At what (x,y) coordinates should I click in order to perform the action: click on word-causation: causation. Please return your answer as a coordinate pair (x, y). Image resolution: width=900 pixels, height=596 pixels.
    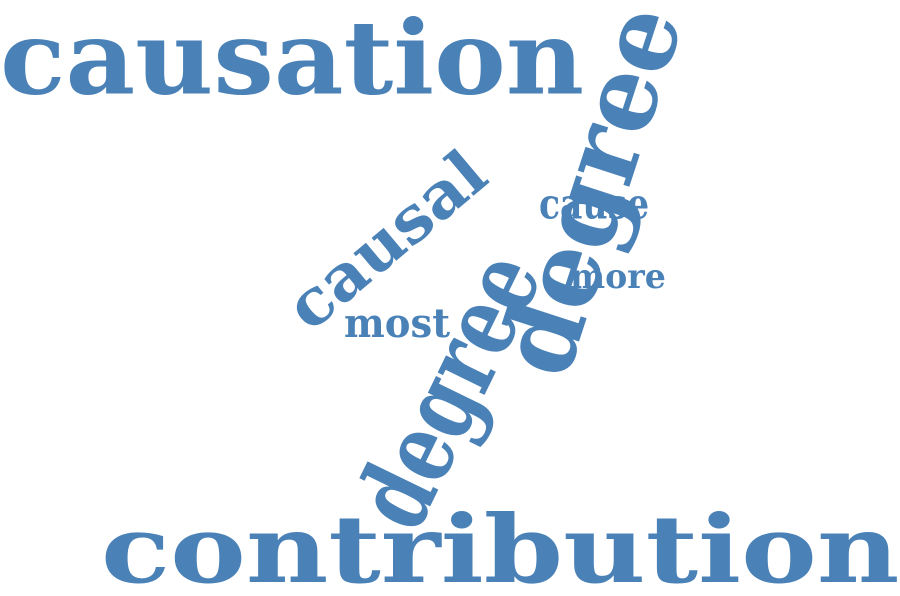
    Looking at the image, I should click on (292, 59).